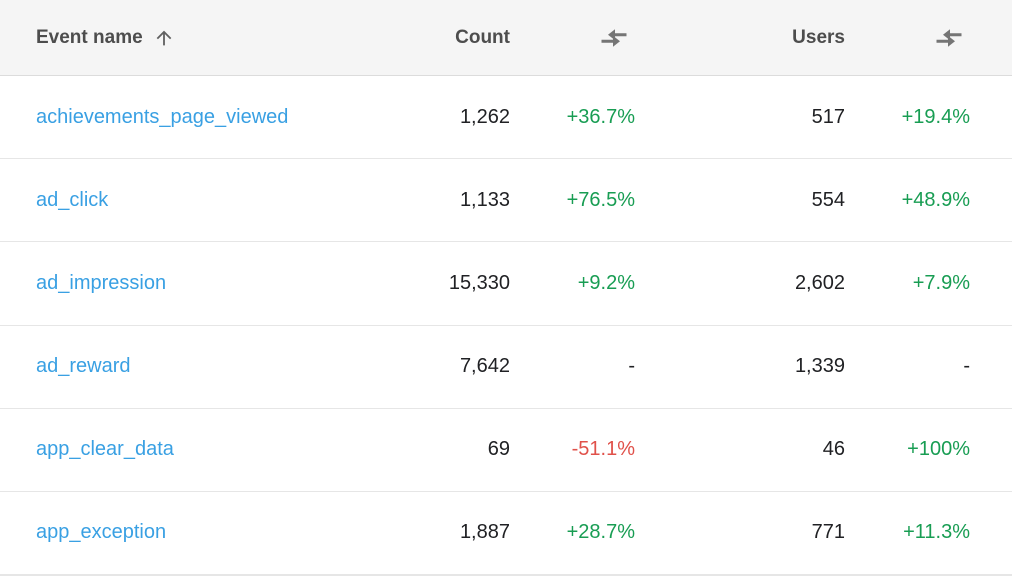 This screenshot has height=576, width=1012. I want to click on header-cell-count-change, so click(572, 38).